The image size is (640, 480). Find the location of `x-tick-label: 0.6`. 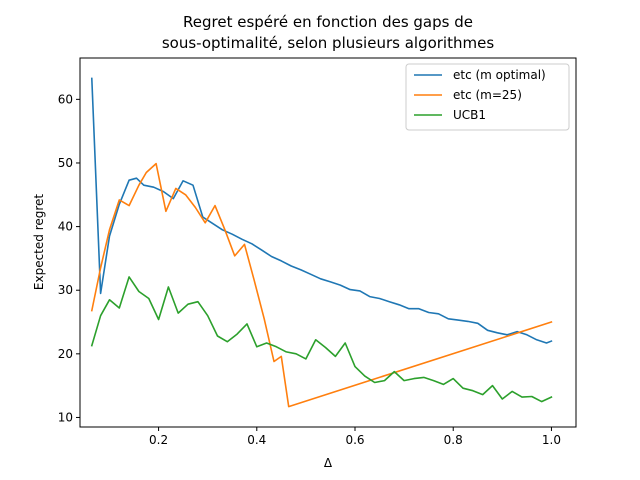

x-tick-label: 0.6 is located at coordinates (354, 440).